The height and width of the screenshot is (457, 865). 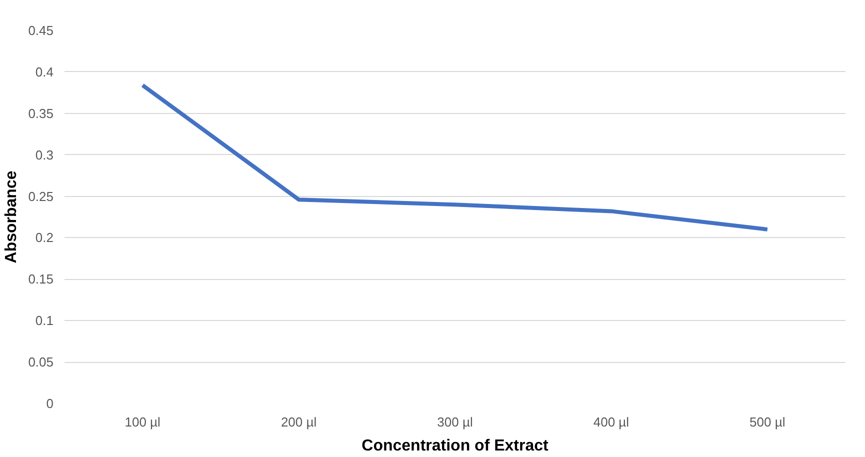 I want to click on y-tick-label: 0.45, so click(x=41, y=30).